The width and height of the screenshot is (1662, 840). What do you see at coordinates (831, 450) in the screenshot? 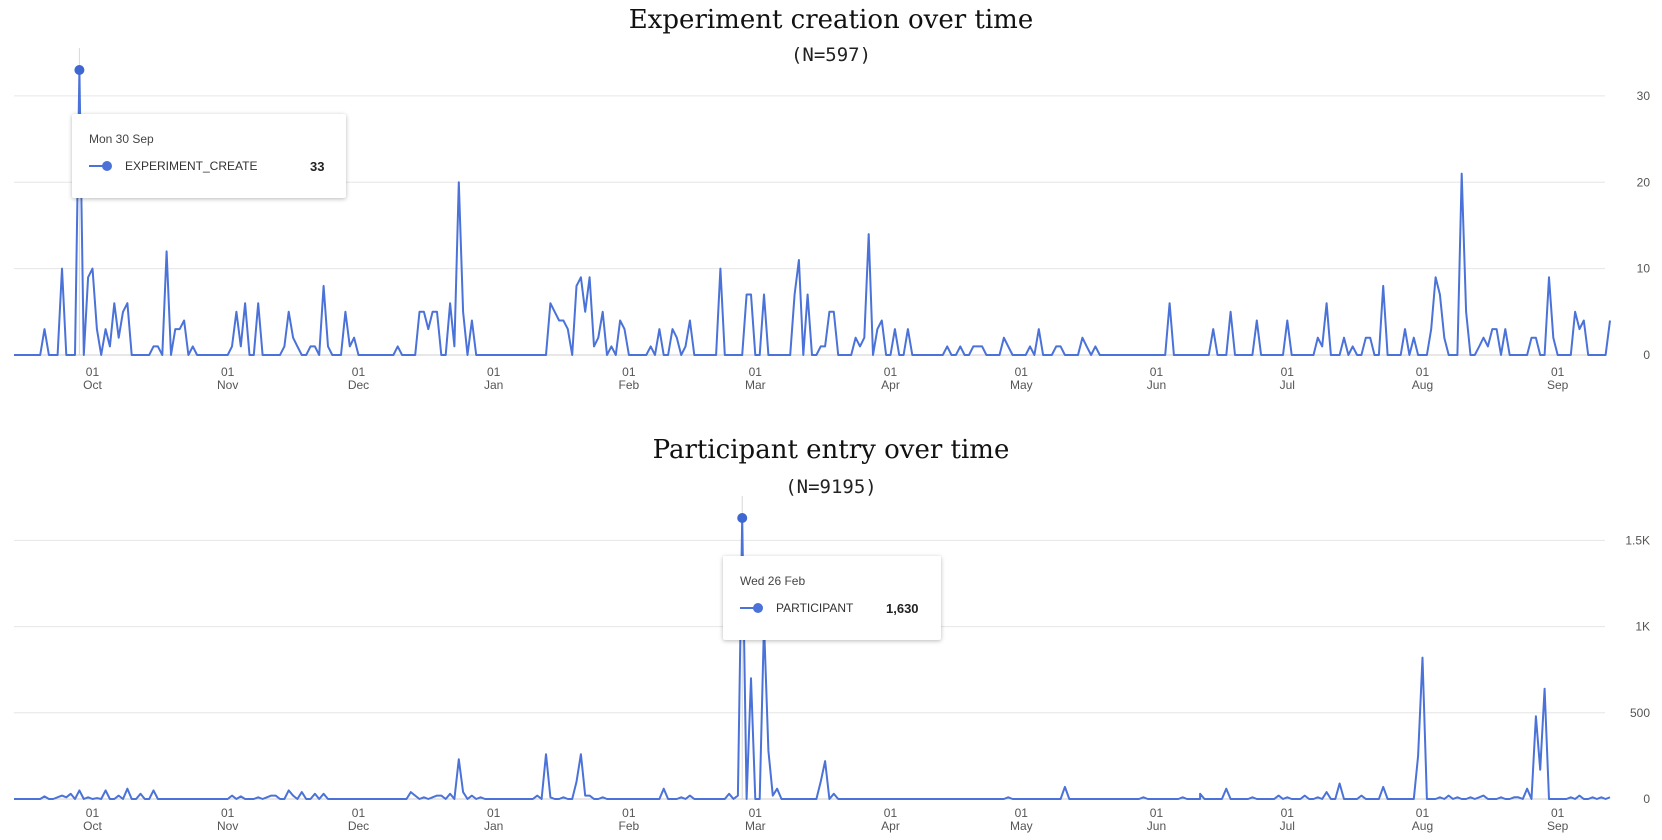
I see `chart-2-title: Participant entry over time` at bounding box center [831, 450].